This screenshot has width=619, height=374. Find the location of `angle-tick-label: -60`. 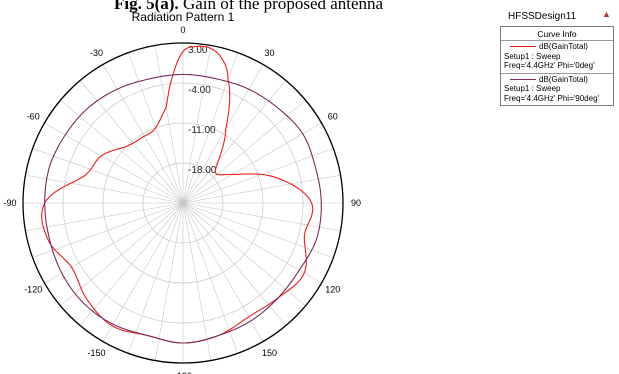

angle-tick-label: -60 is located at coordinates (33, 117).